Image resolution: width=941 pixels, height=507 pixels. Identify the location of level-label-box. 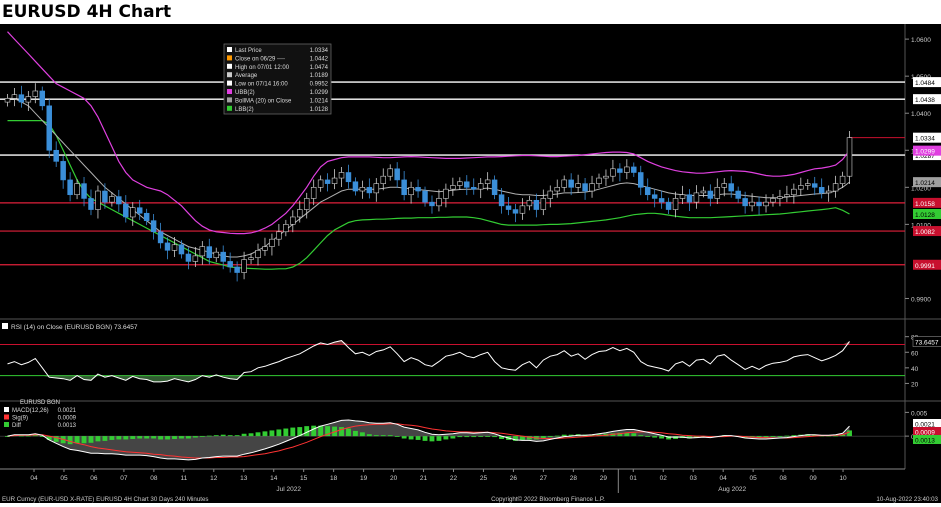
(927, 231).